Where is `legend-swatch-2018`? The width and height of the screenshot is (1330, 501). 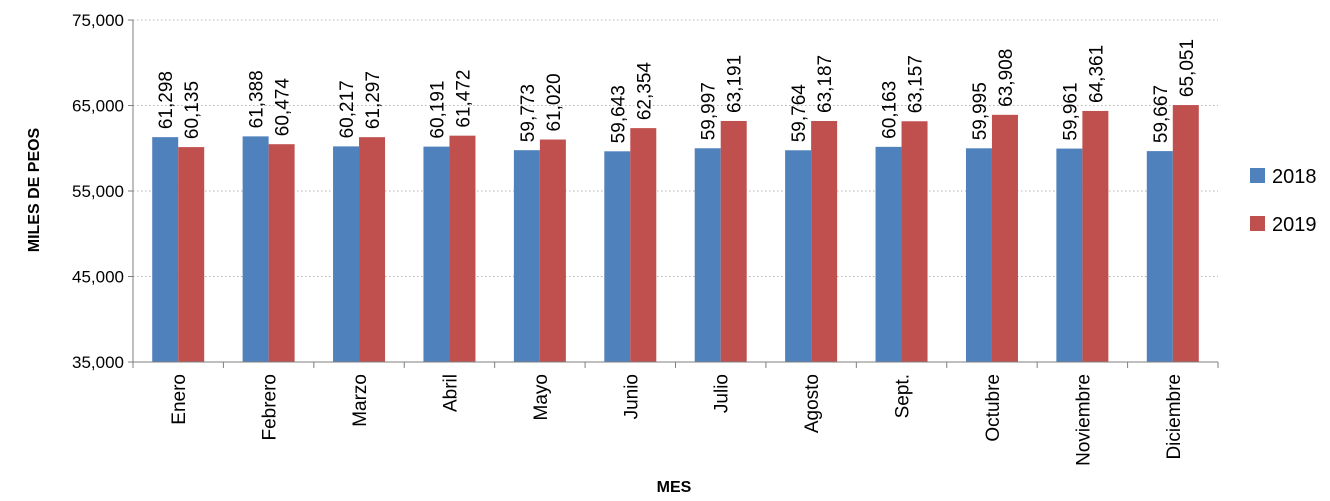
legend-swatch-2018 is located at coordinates (1257, 175).